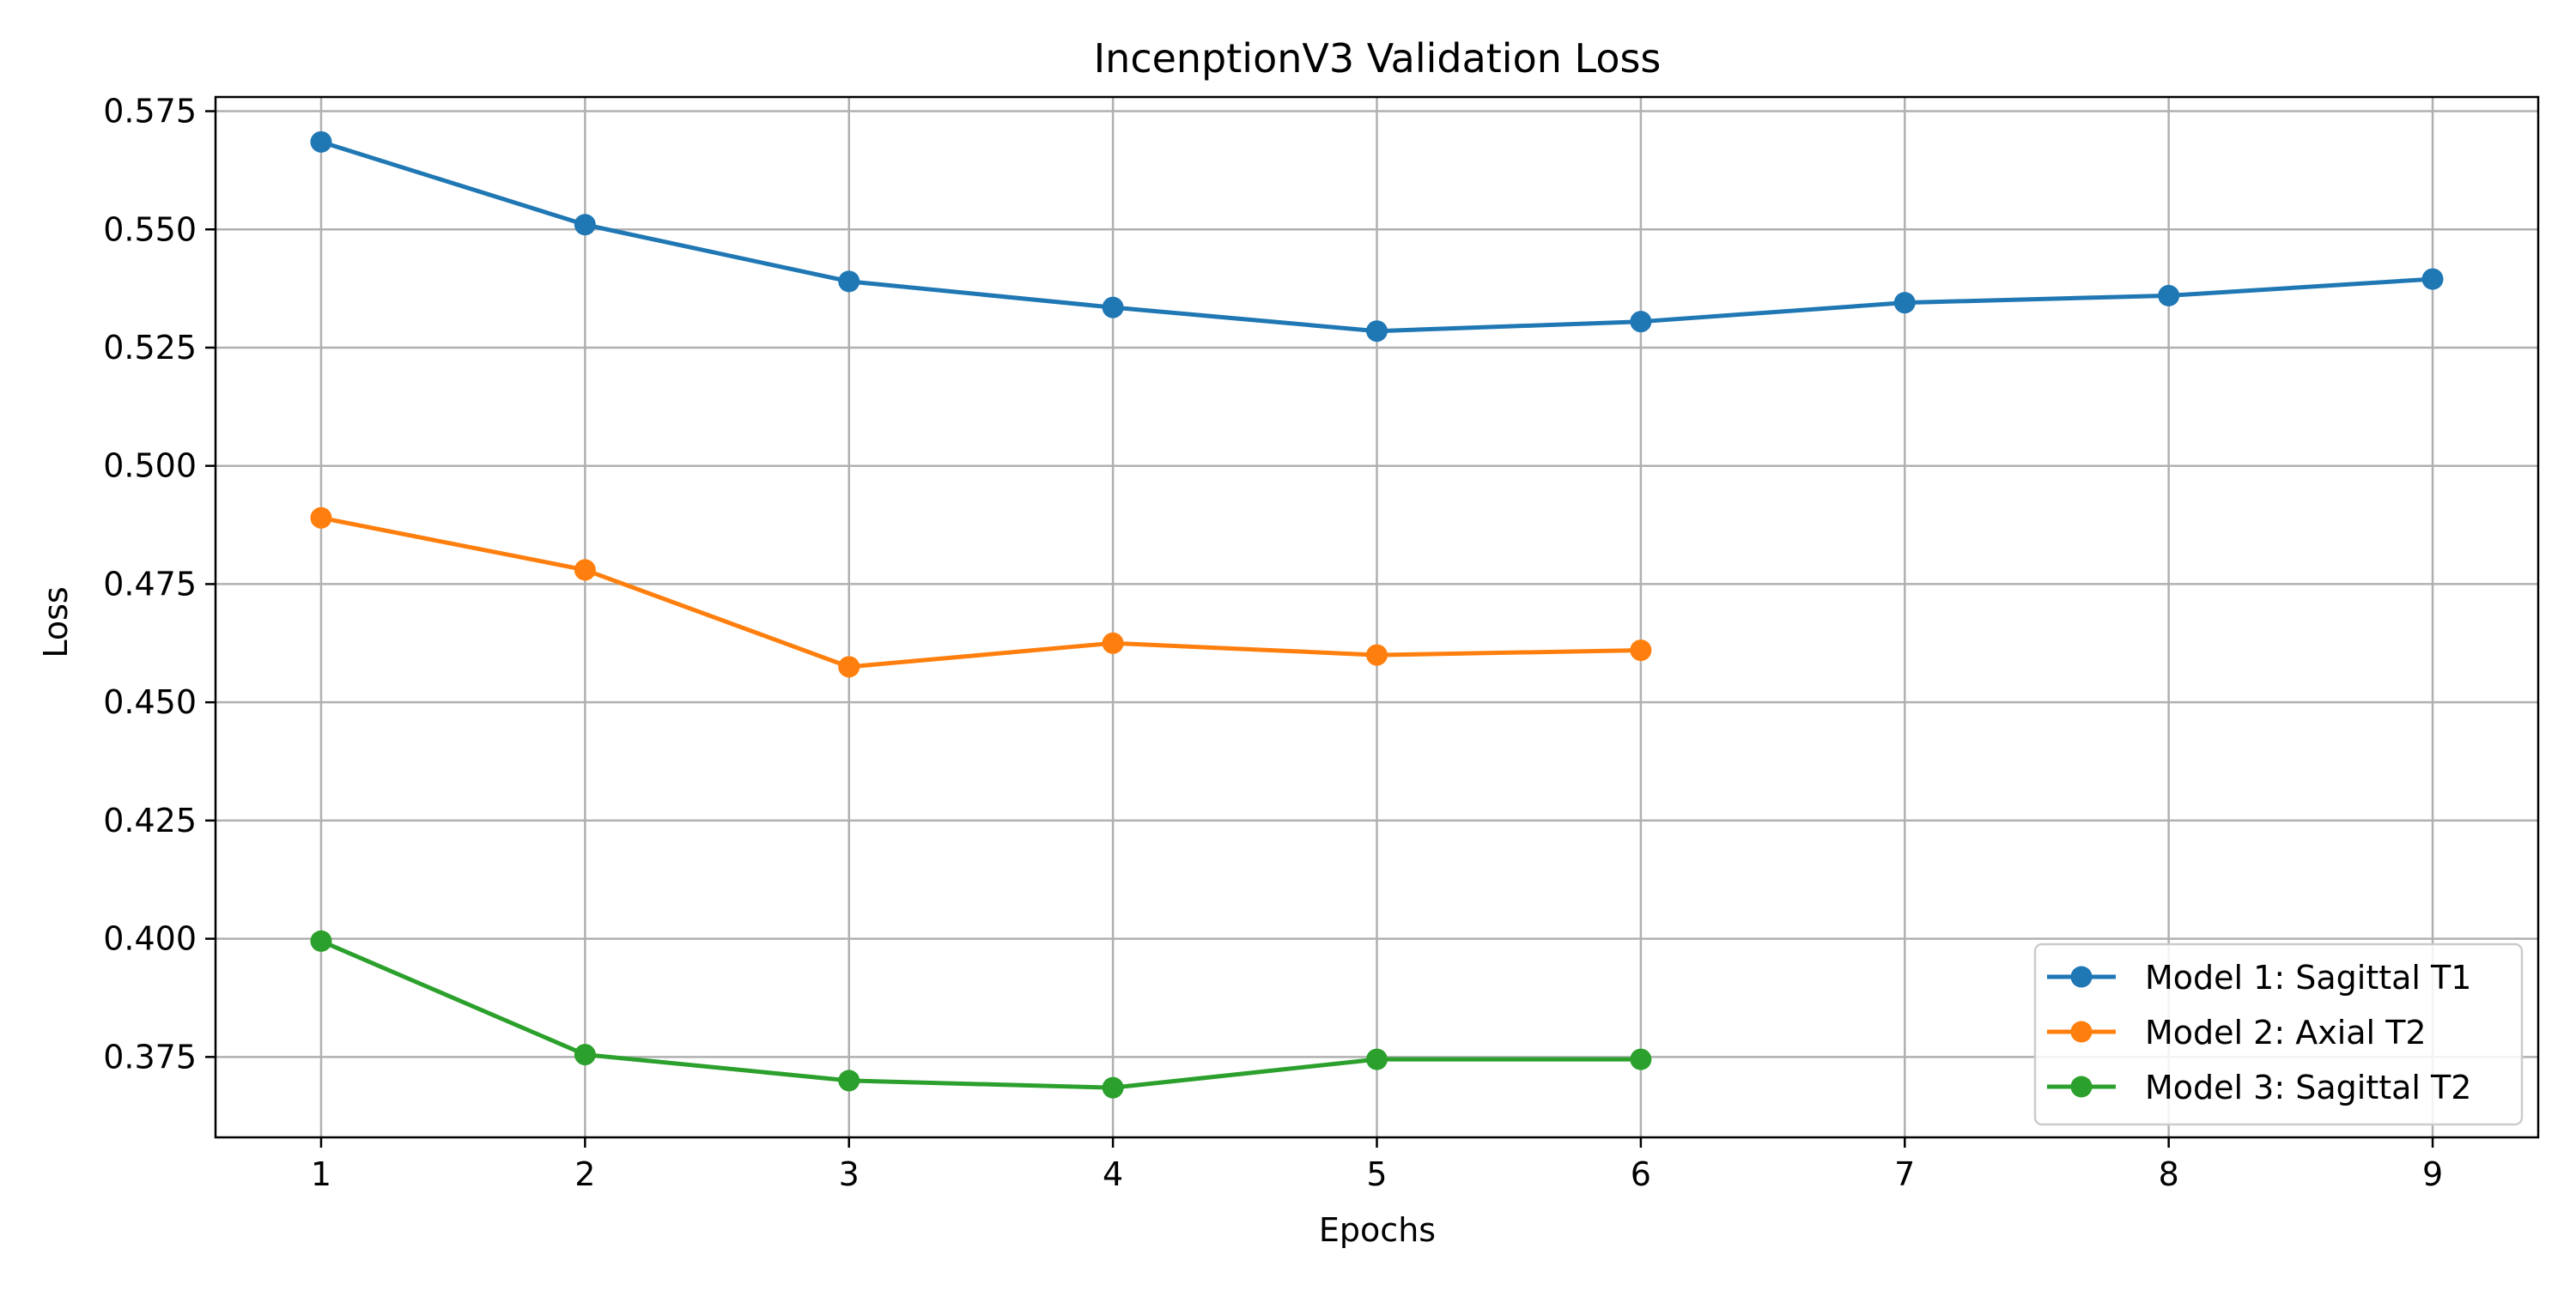 This screenshot has height=1291, width=2576. I want to click on y-tick-label: 0.500, so click(150, 466).